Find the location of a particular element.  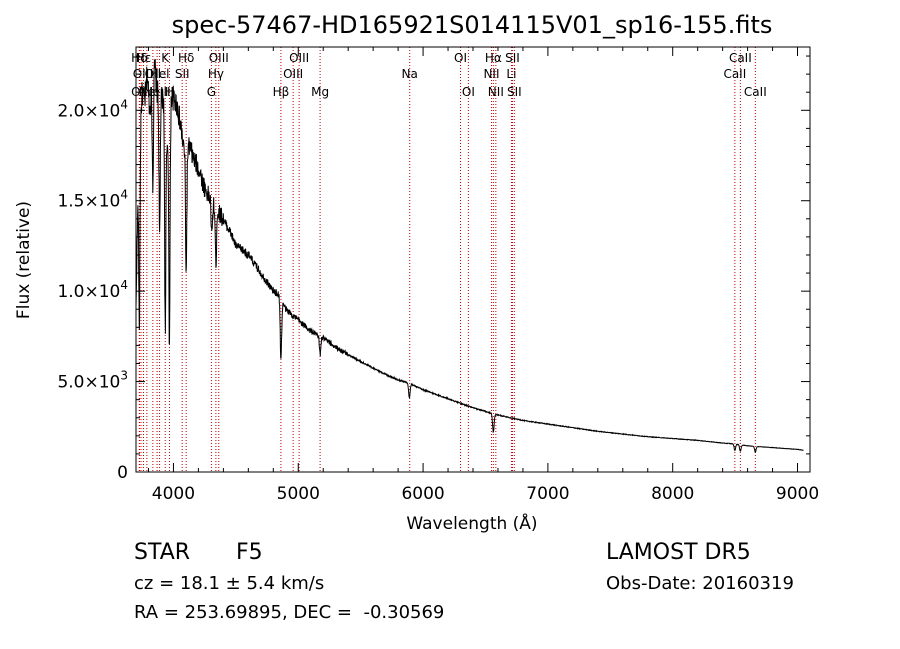

line-marker-label-9: H is located at coordinates (169, 92).